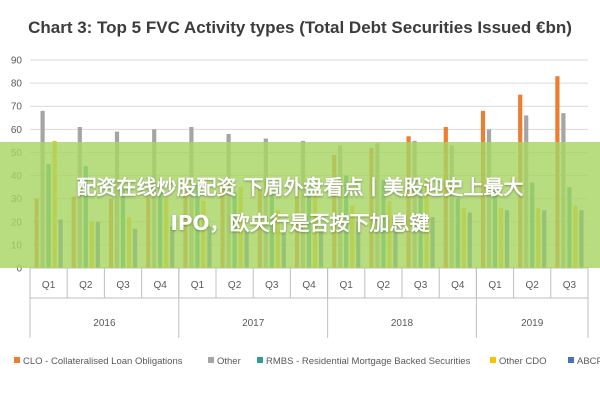 The width and height of the screenshot is (600, 400). I want to click on legend-item: ABCP, so click(584, 361).